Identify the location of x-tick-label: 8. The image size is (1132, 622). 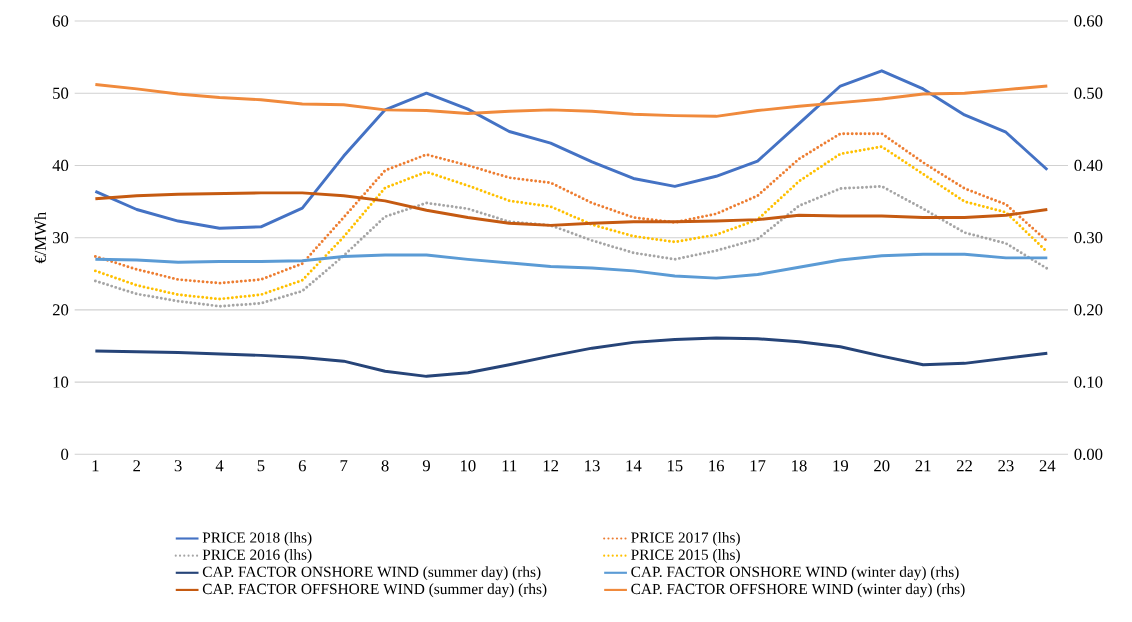
(385, 466).